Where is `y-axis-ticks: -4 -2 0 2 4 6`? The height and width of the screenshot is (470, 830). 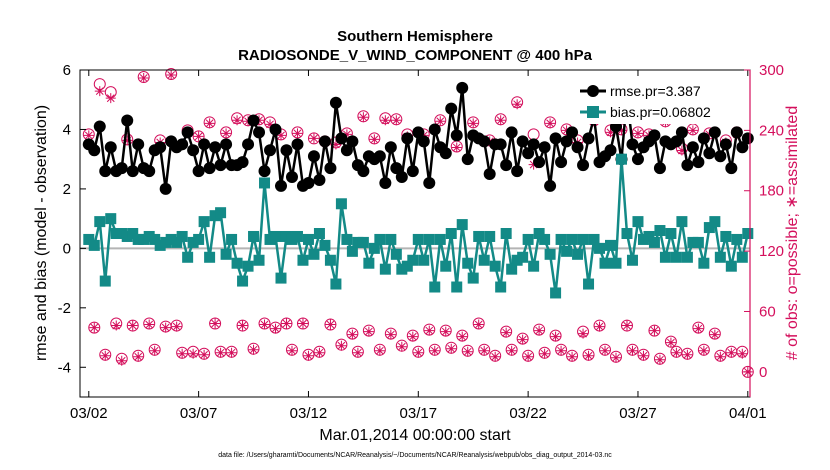
y-axis-ticks: -4 -2 0 2 4 6 is located at coordinates (72, 219).